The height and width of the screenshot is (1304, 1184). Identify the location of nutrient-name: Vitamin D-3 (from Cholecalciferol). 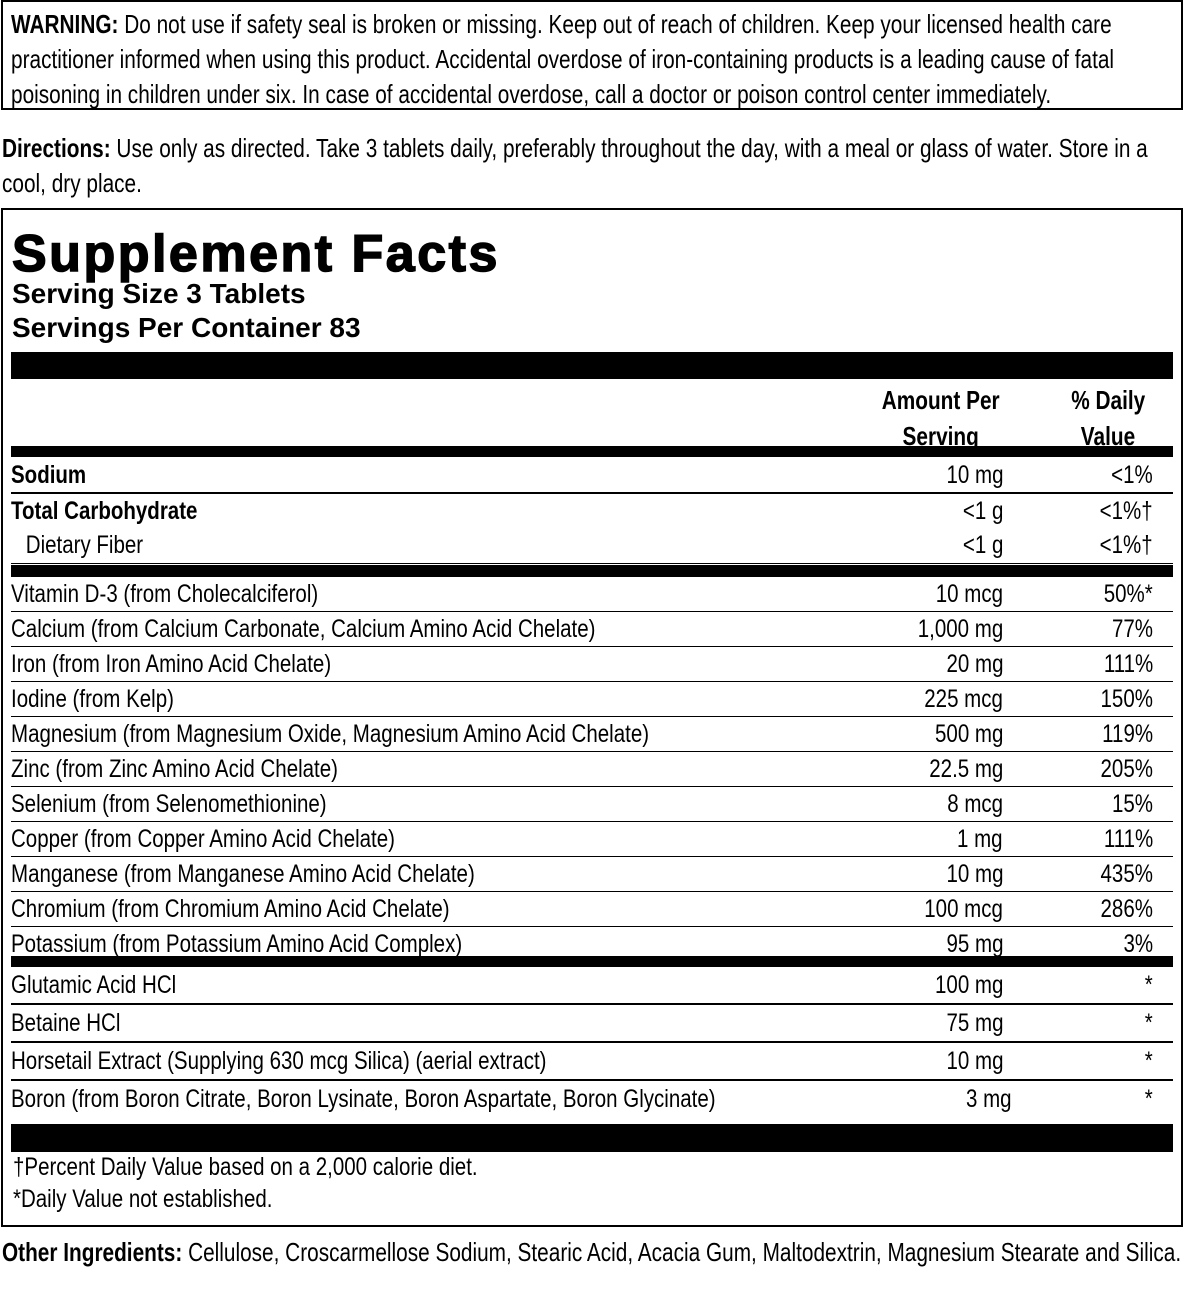
(165, 593).